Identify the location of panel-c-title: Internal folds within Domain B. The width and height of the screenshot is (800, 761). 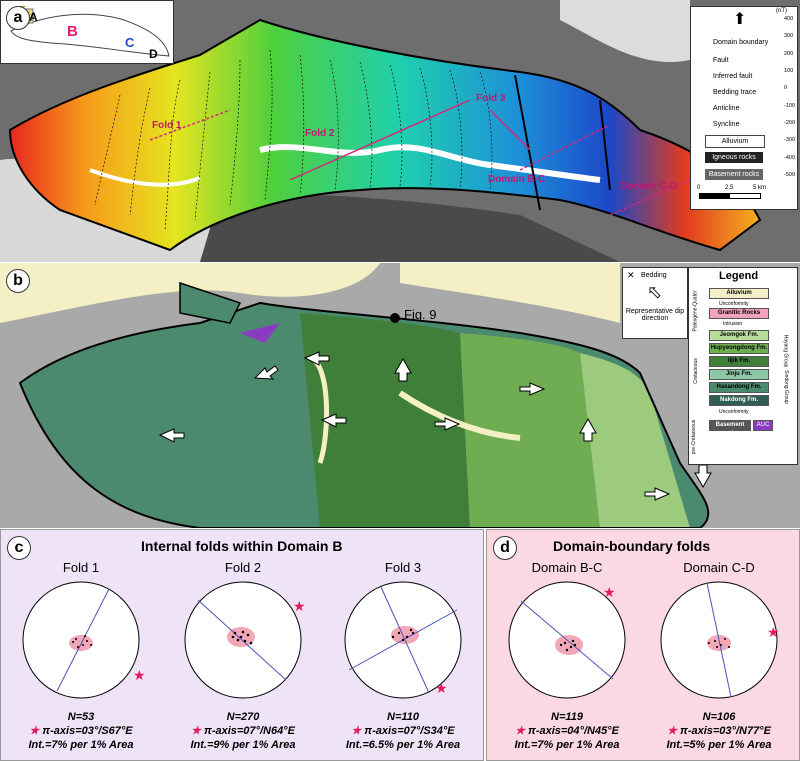
(242, 546).